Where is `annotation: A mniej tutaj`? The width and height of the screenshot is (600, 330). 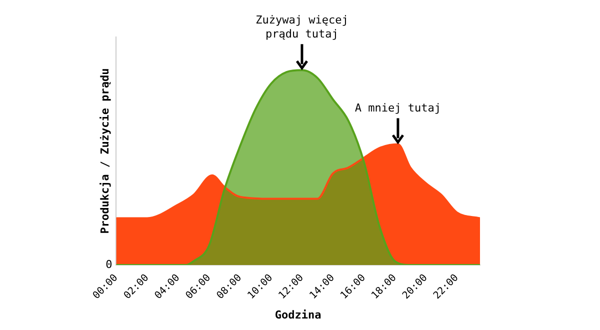
annotation: A mniej tutaj is located at coordinates (397, 108).